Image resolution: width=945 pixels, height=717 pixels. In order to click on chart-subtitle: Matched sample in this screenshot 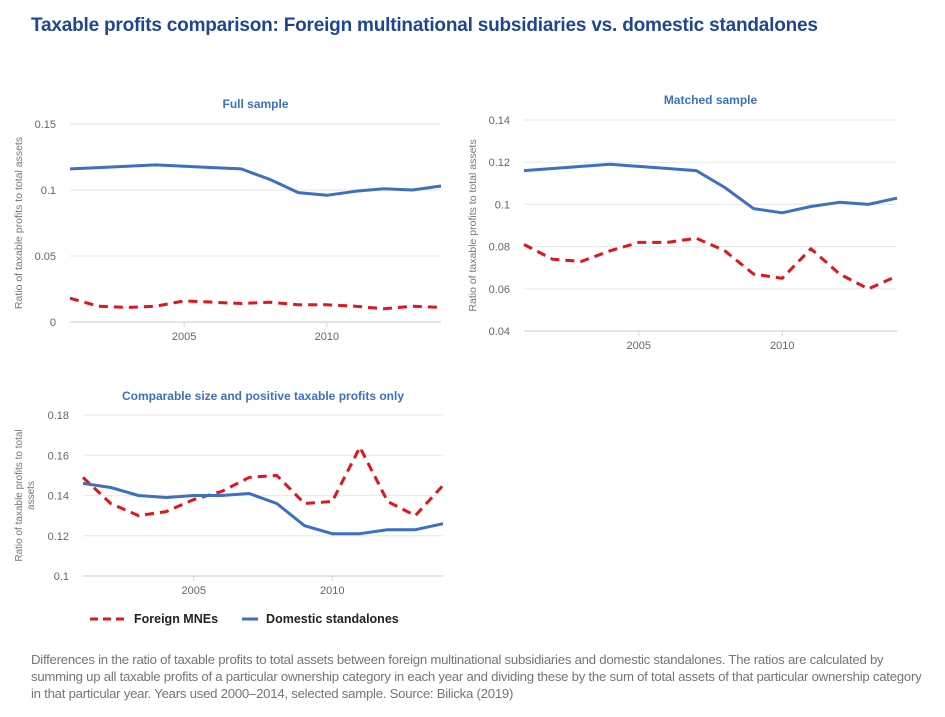, I will do `click(711, 100)`.